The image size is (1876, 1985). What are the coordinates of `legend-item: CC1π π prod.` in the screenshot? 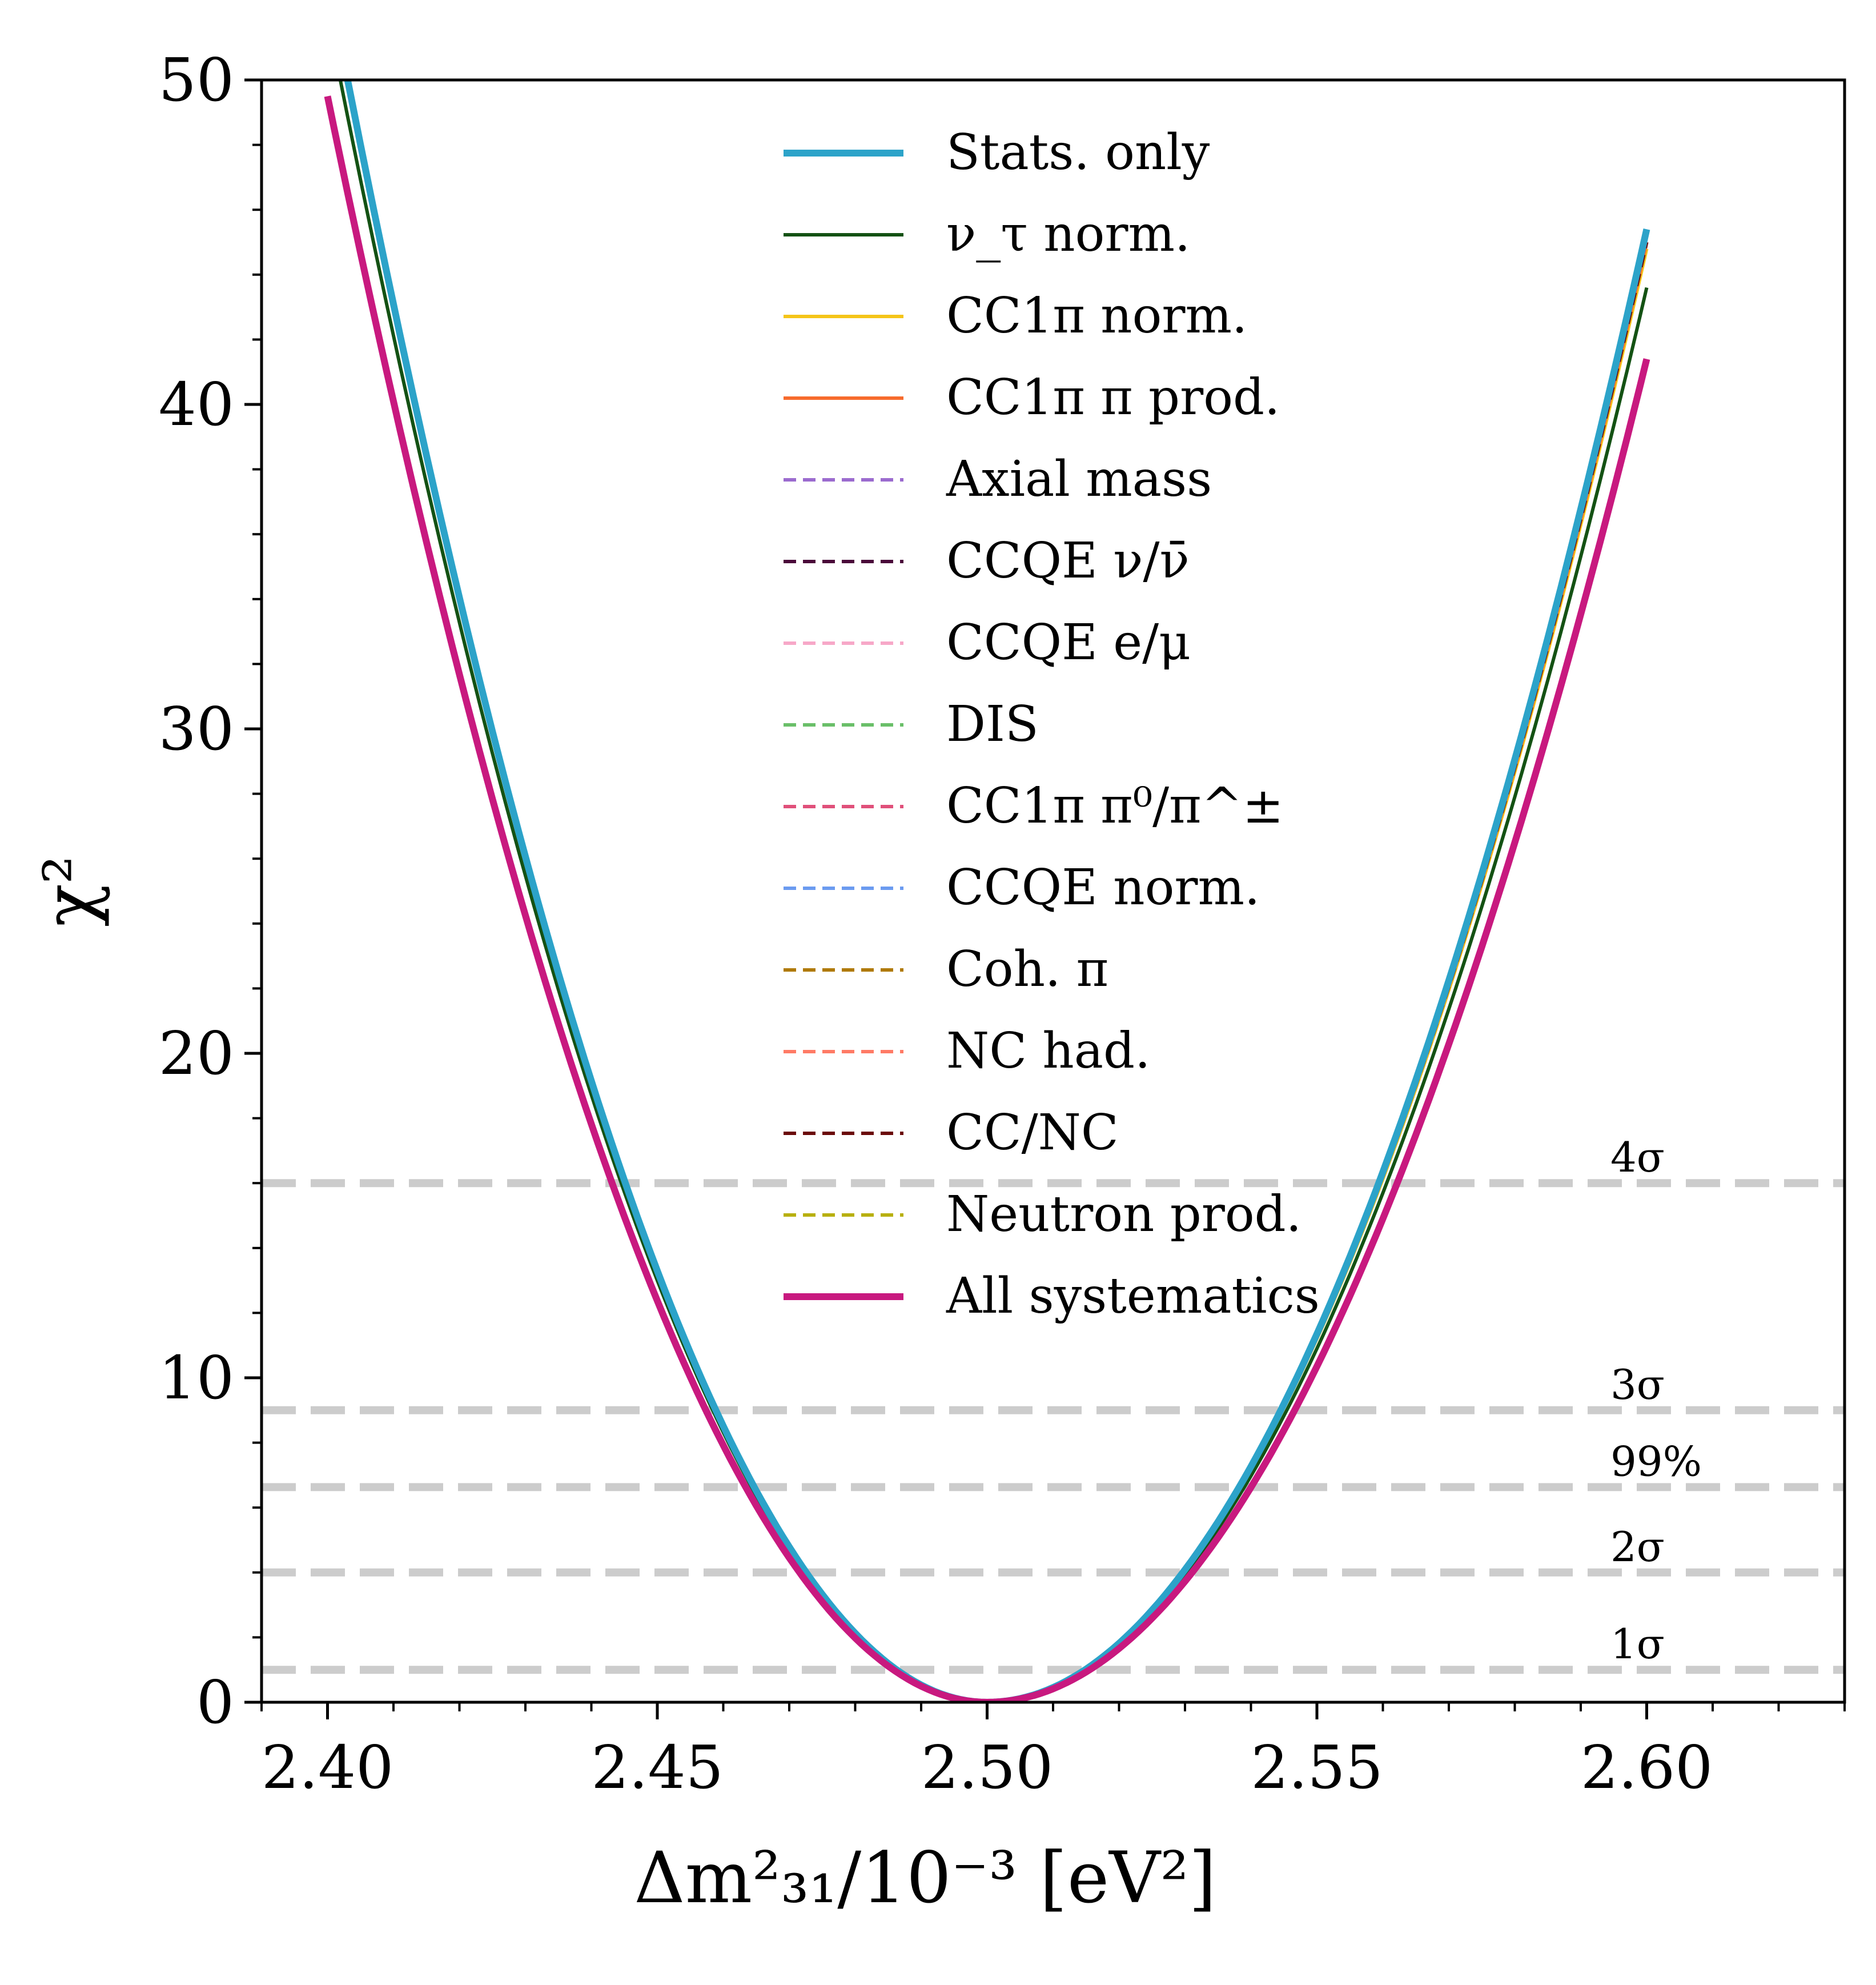 It's located at (1032, 398).